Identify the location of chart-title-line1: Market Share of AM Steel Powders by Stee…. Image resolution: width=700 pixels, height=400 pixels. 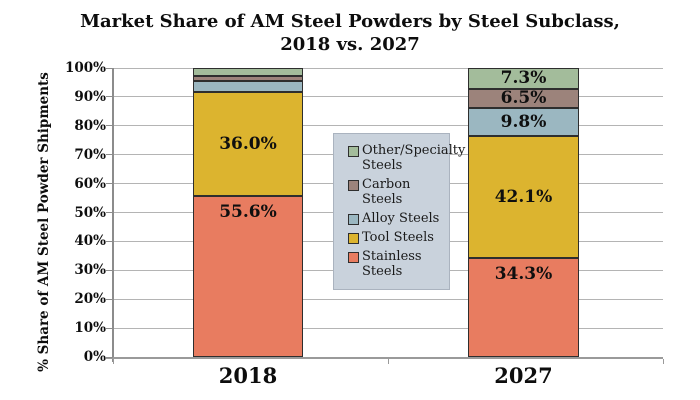
(350, 21).